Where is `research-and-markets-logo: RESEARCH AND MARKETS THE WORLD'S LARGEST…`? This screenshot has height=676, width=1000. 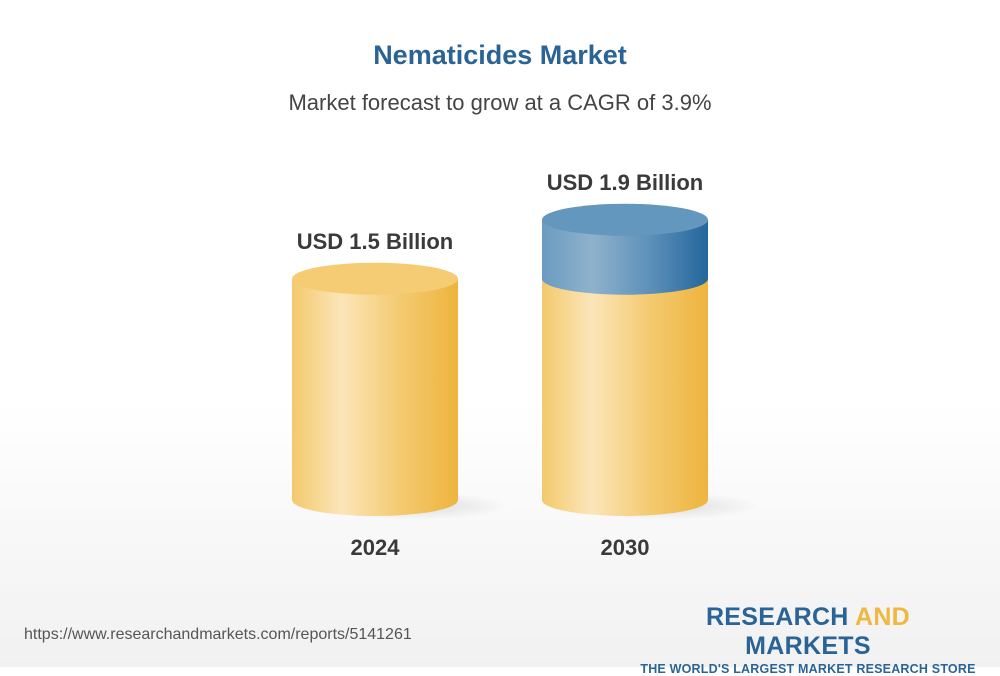
research-and-markets-logo: RESEARCH AND MARKETS THE WORLD'S LARGEST… is located at coordinates (808, 639).